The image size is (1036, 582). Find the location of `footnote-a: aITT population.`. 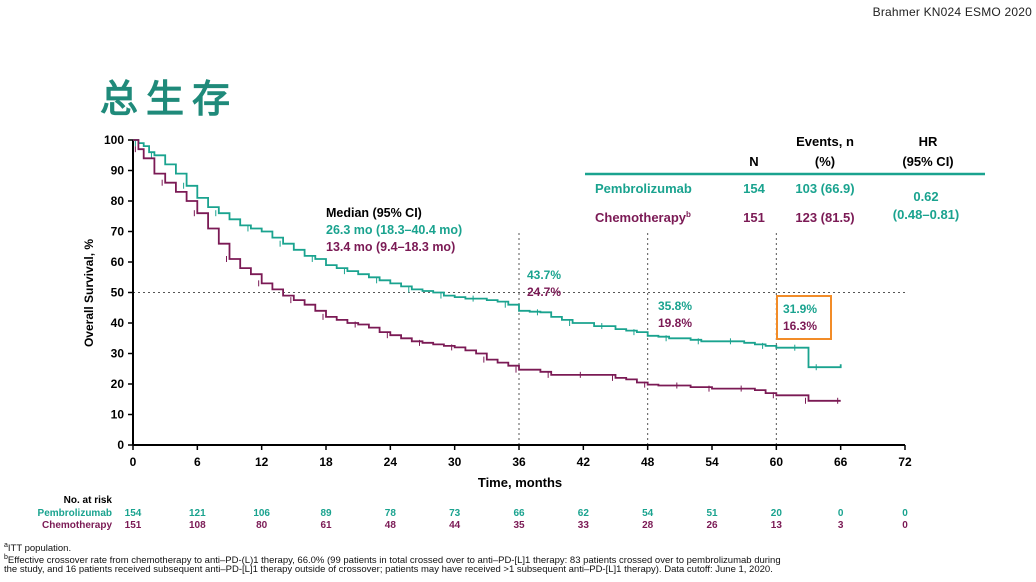

footnote-a: aITT population. is located at coordinates (38, 548).